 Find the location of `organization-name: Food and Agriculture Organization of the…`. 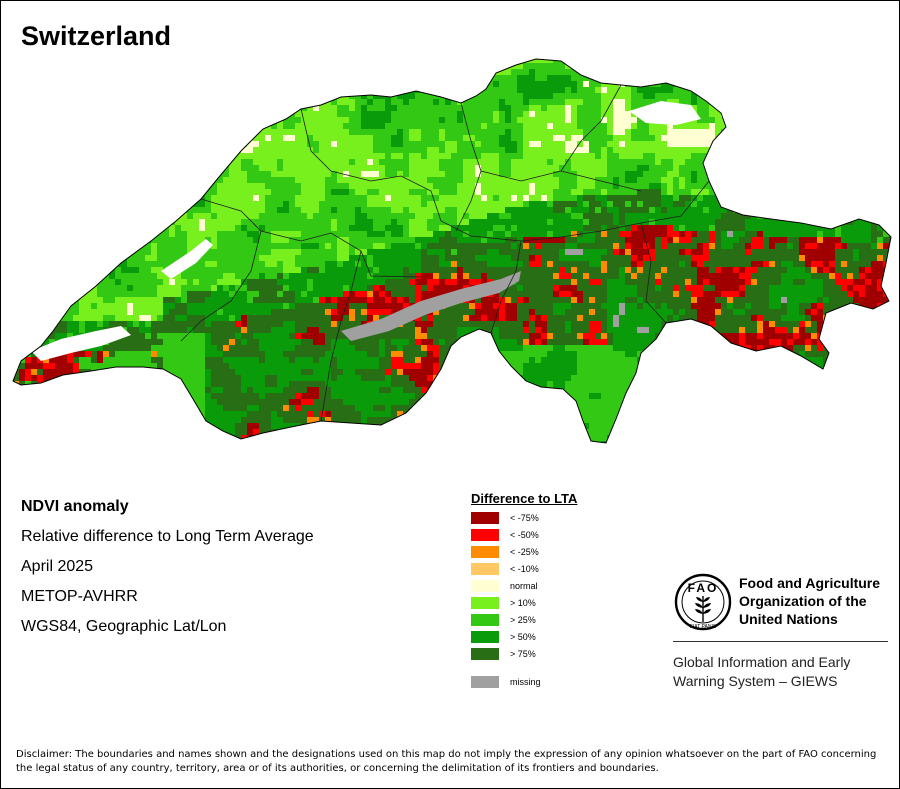

organization-name: Food and Agriculture Organization of the… is located at coordinates (809, 601).